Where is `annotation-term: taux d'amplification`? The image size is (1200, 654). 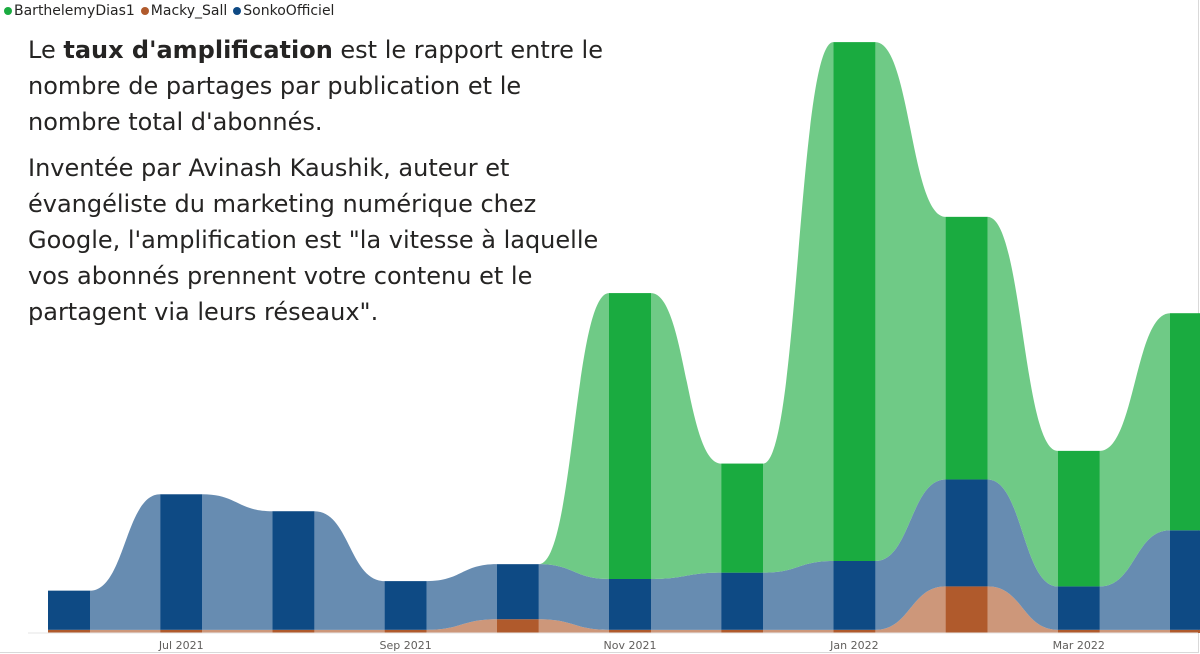
annotation-term: taux d'amplification is located at coordinates (198, 50).